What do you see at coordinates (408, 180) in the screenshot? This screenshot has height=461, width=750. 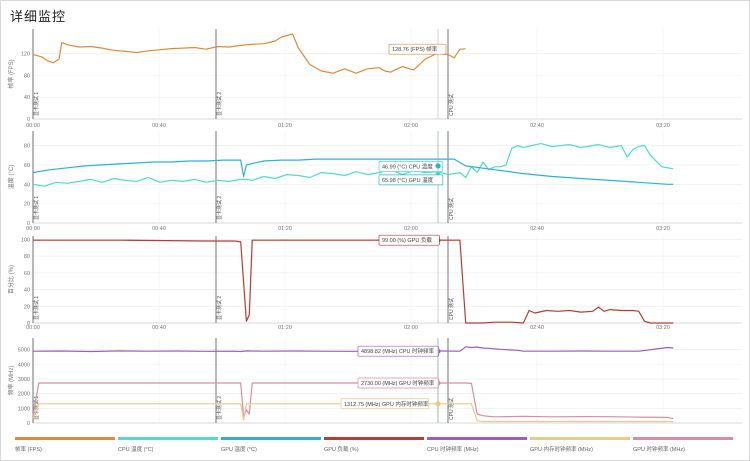 I see `tooltip-text: 65.98 (°C) GPU 温度` at bounding box center [408, 180].